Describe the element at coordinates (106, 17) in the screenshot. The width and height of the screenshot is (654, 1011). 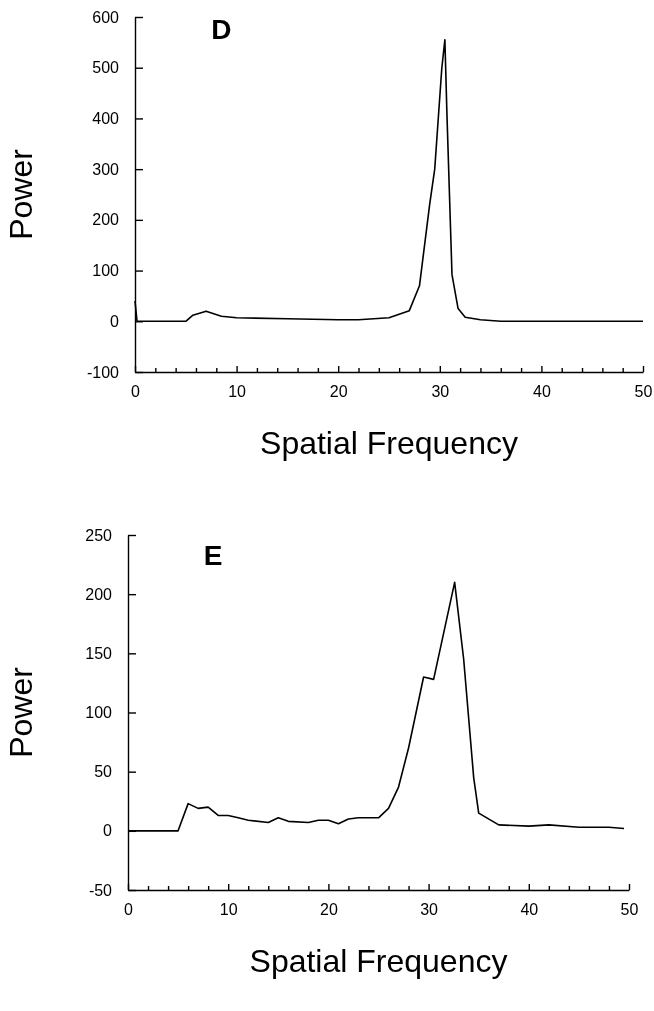
I see `y-tick-label: 600` at that location.